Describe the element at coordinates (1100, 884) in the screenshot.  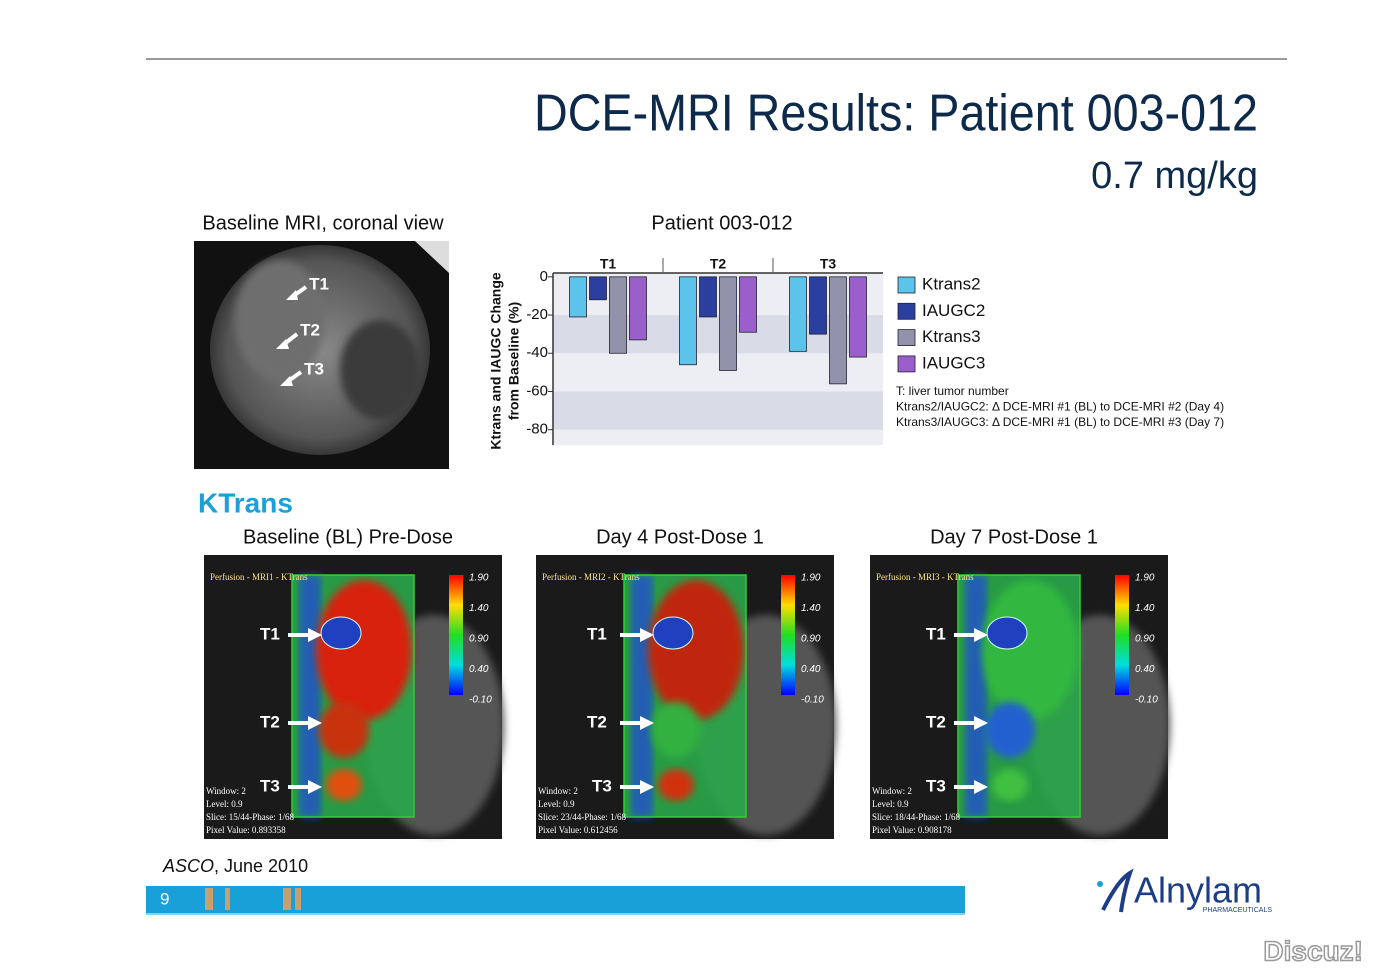
I see `logo-dot` at that location.